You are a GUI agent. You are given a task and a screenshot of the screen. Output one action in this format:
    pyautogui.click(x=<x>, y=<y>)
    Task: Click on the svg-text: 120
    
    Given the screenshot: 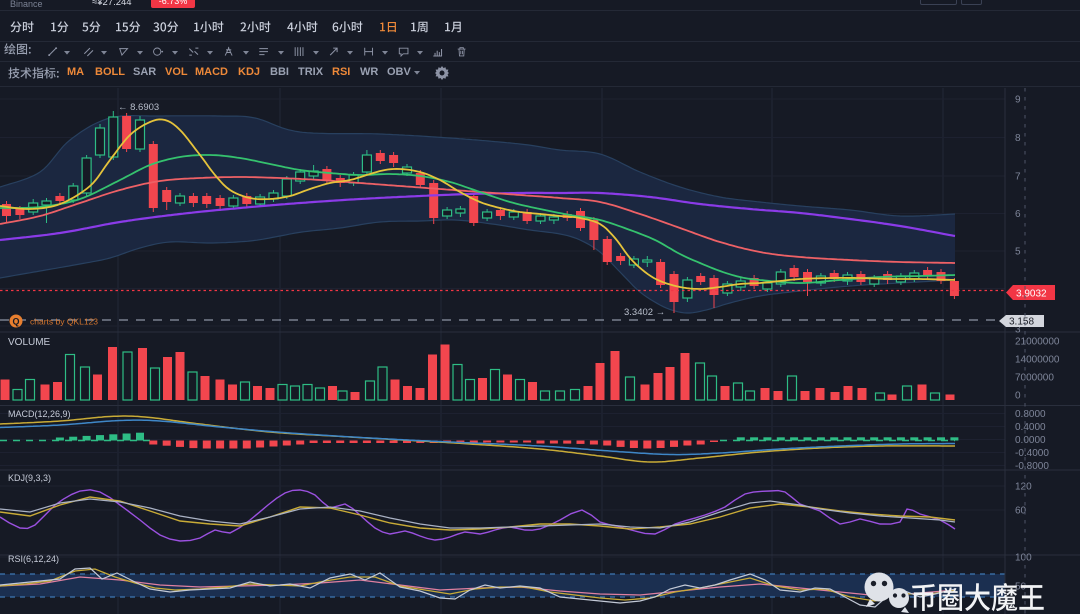 What is the action you would take?
    pyautogui.click(x=1023, y=487)
    